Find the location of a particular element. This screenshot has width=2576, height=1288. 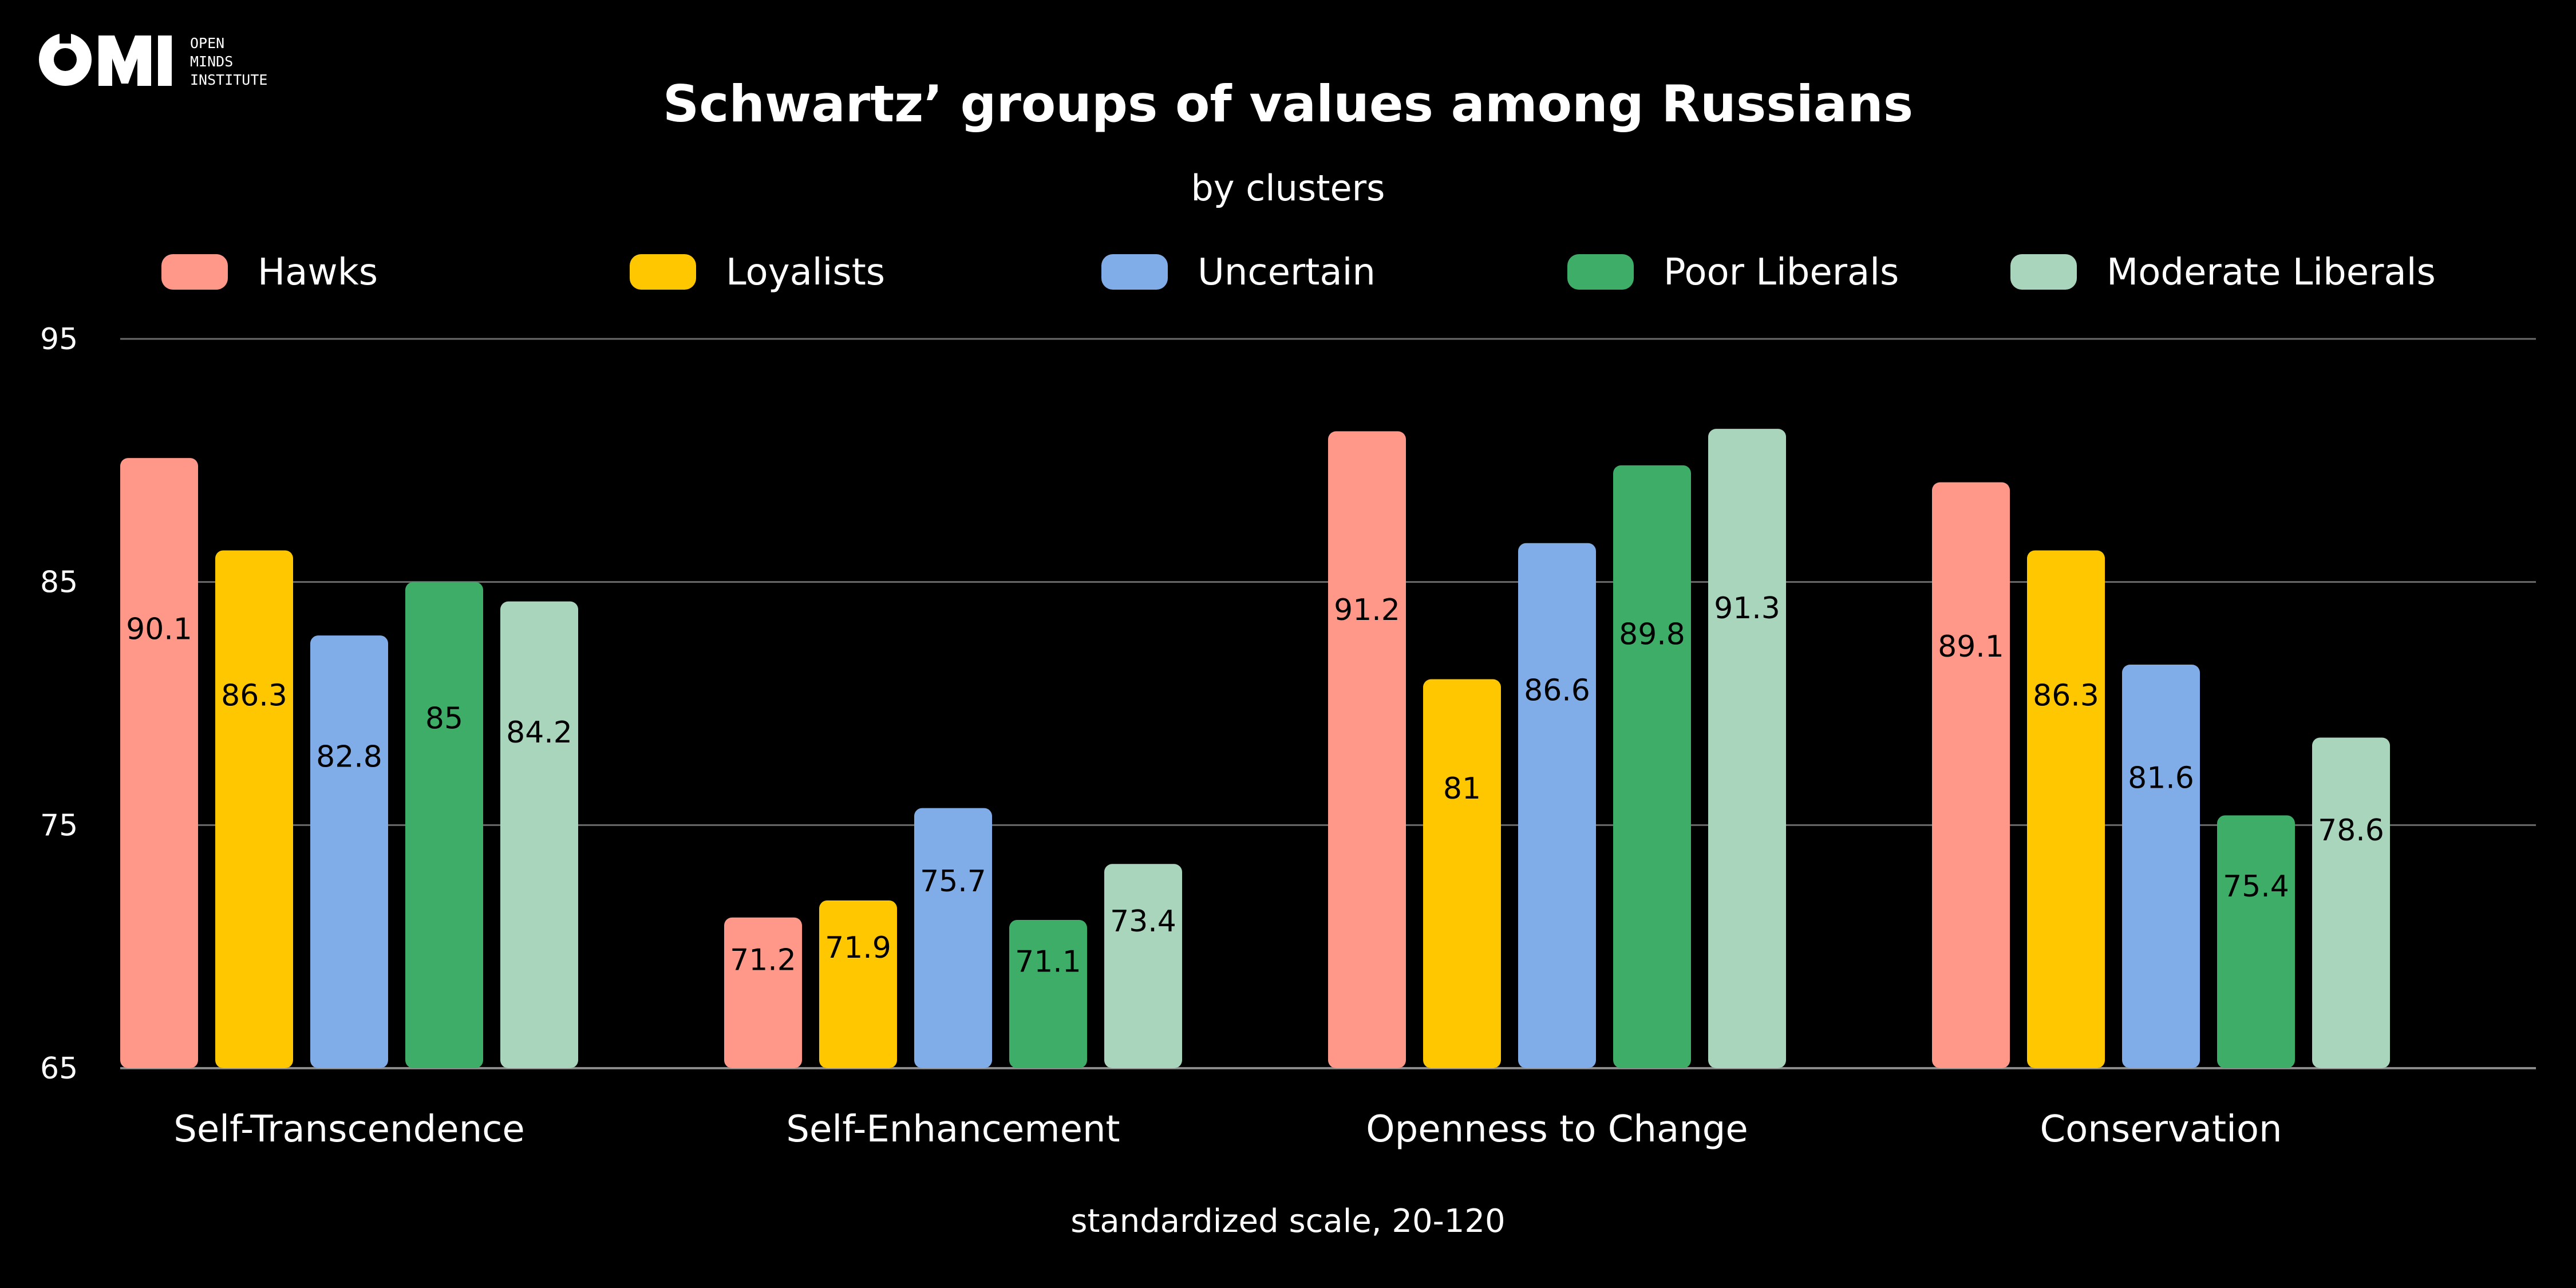

legend-swatch-hawks is located at coordinates (194, 272).